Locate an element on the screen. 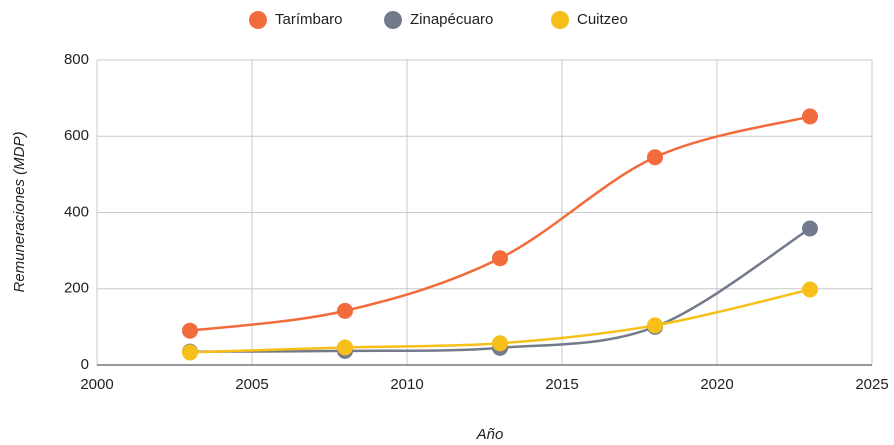  y-tick-label: 600 is located at coordinates (76, 135).